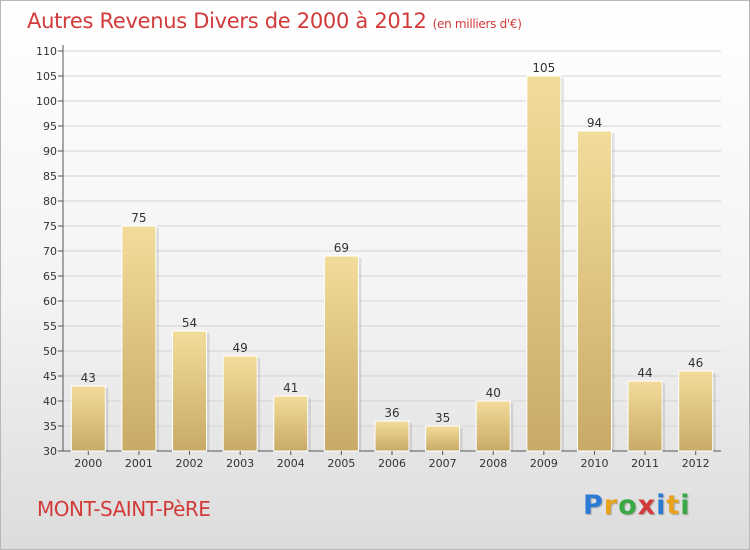 The height and width of the screenshot is (550, 750). I want to click on data-label: 44, so click(644, 373).